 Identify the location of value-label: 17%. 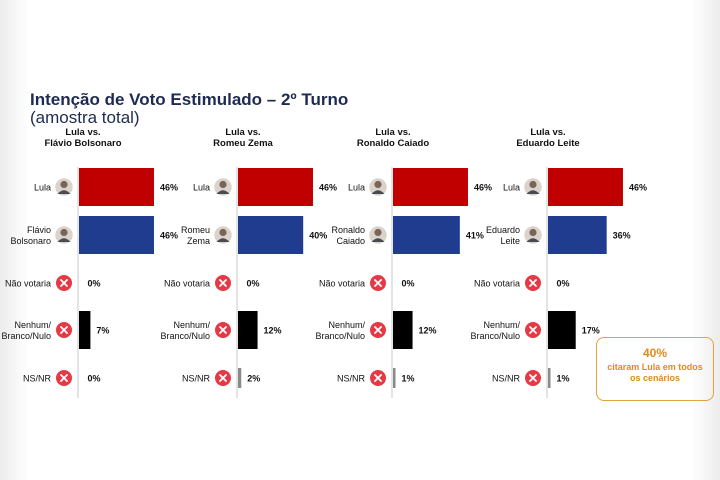
(591, 331).